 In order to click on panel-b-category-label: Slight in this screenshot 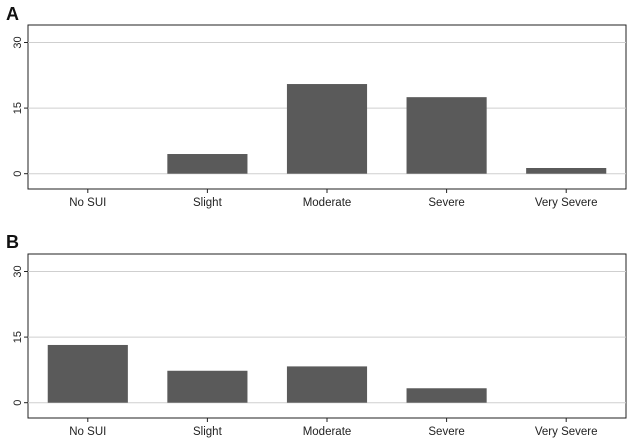, I will do `click(208, 432)`.